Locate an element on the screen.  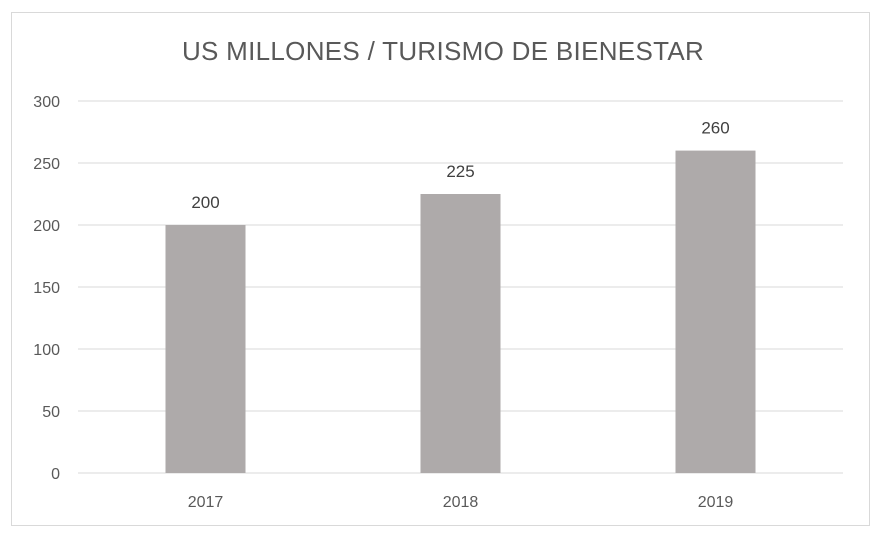
y-tick-label: 150 is located at coordinates (46, 288).